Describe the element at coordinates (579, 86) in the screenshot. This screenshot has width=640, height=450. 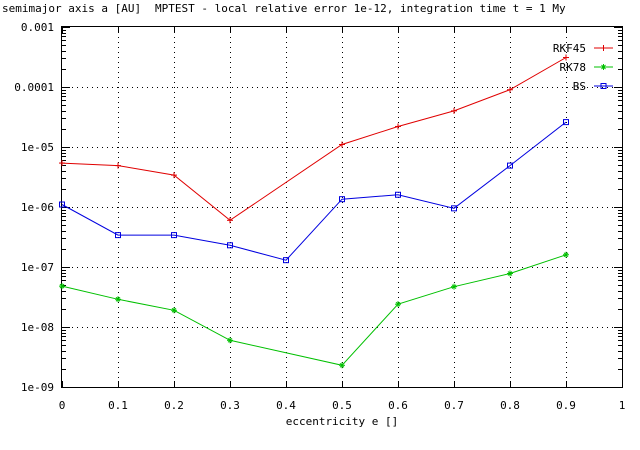
I see `legend-label: BS` at that location.